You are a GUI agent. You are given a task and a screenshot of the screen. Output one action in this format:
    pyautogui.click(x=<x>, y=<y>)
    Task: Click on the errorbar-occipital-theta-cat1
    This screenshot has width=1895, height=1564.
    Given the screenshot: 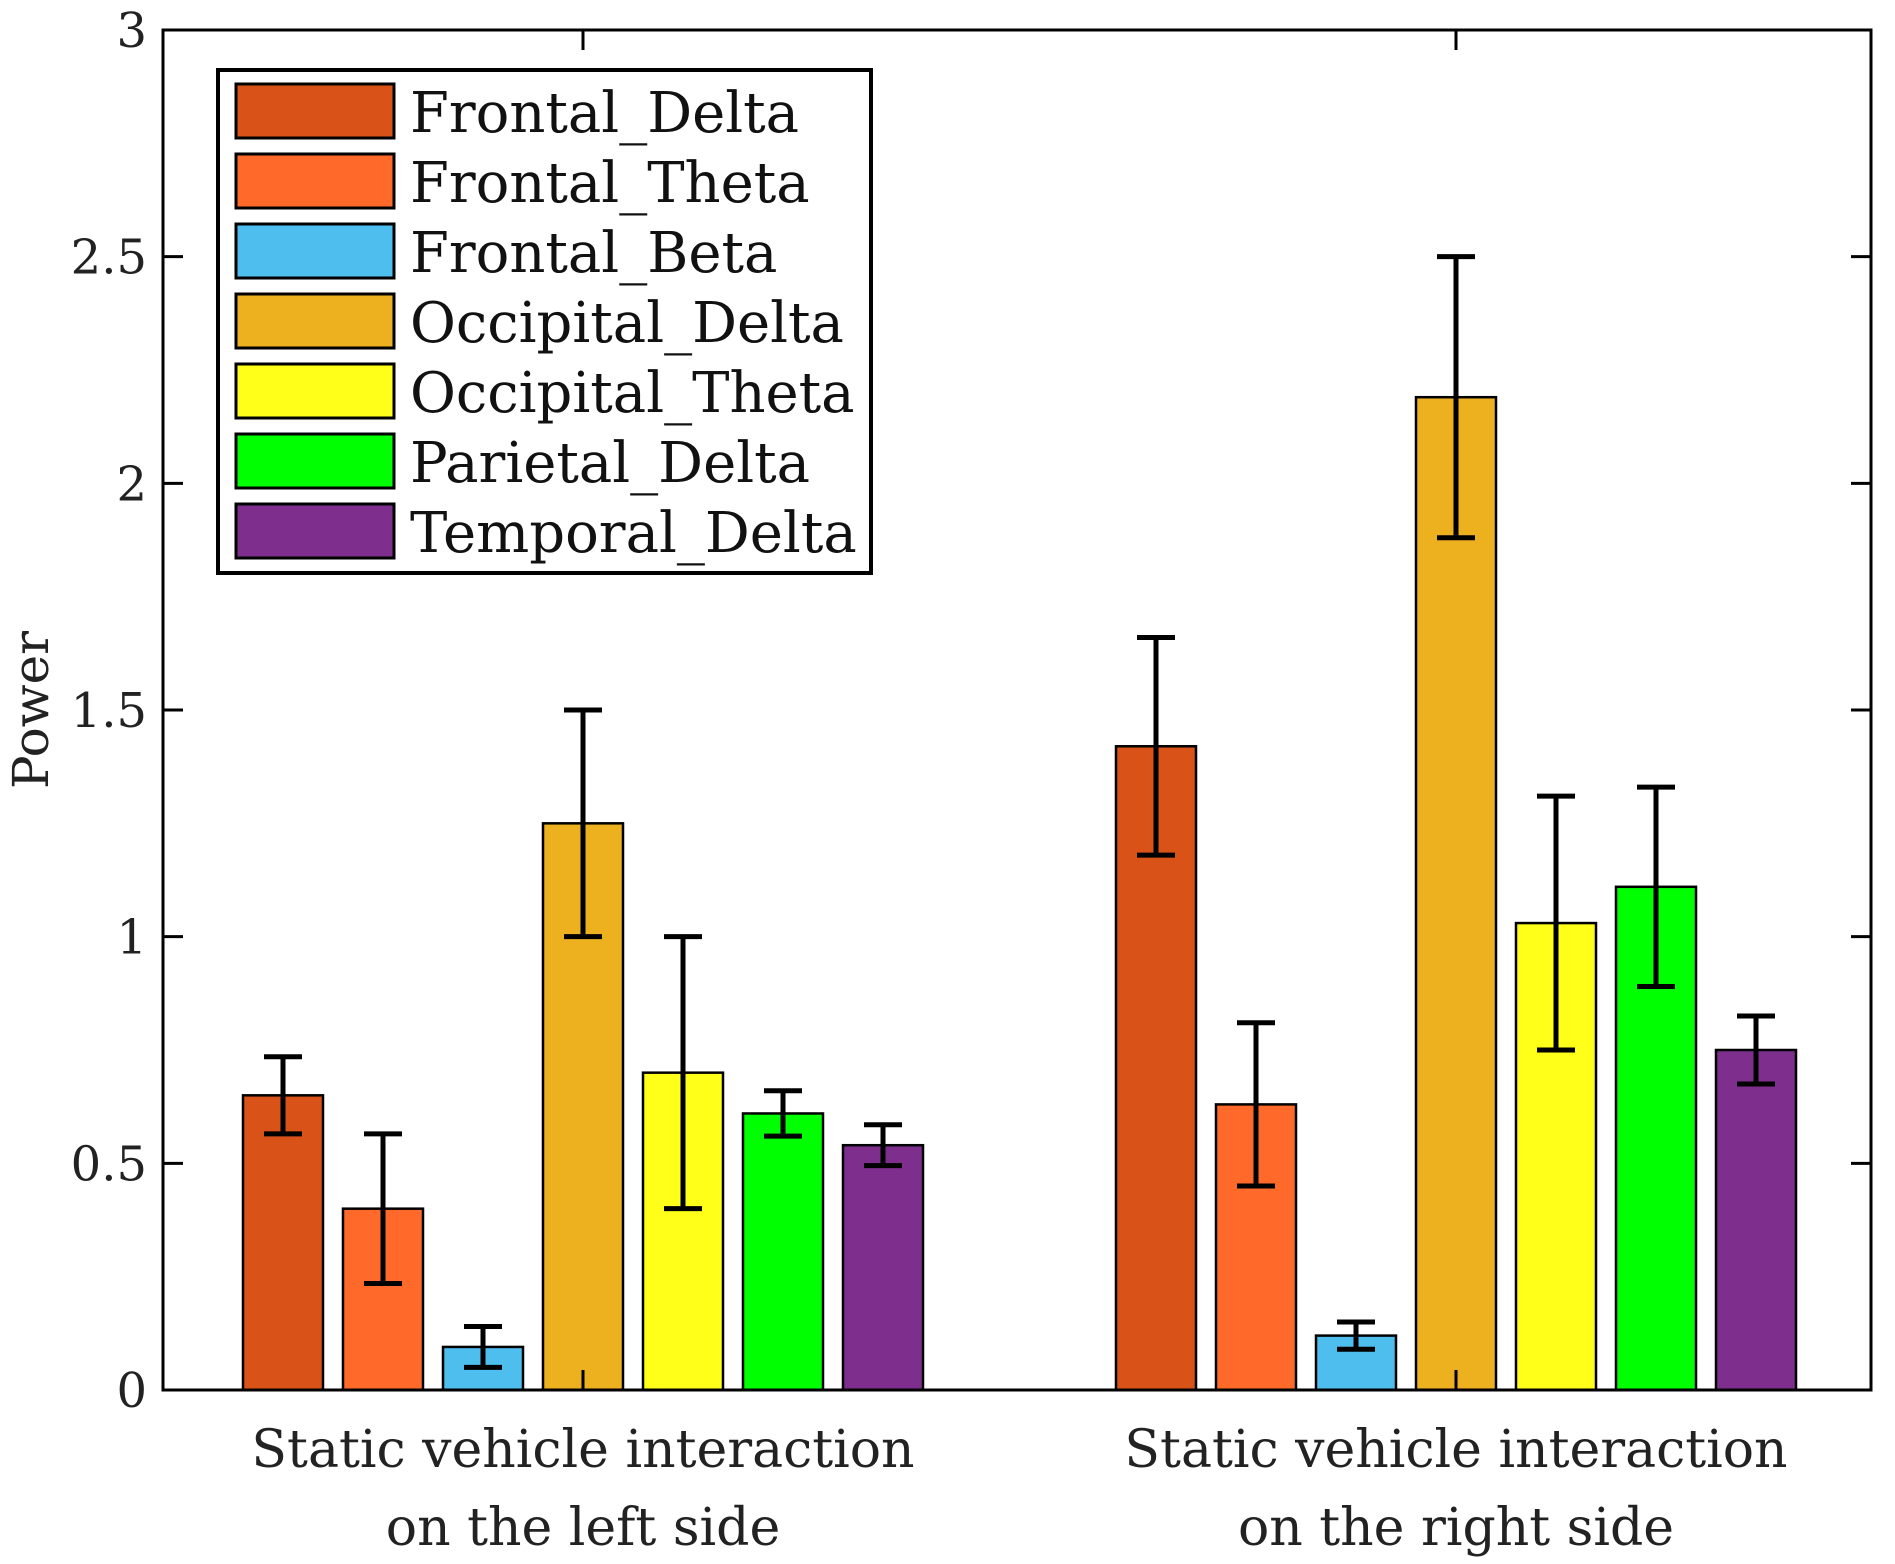 What is the action you would take?
    pyautogui.click(x=683, y=1073)
    